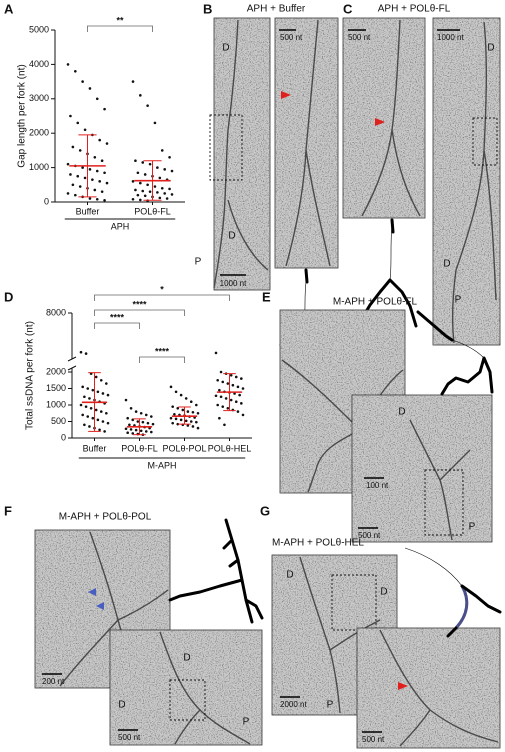  Describe the element at coordinates (30, 375) in the screenshot. I see `y-axis-label: Total ssDNA per fork (nt)` at that location.